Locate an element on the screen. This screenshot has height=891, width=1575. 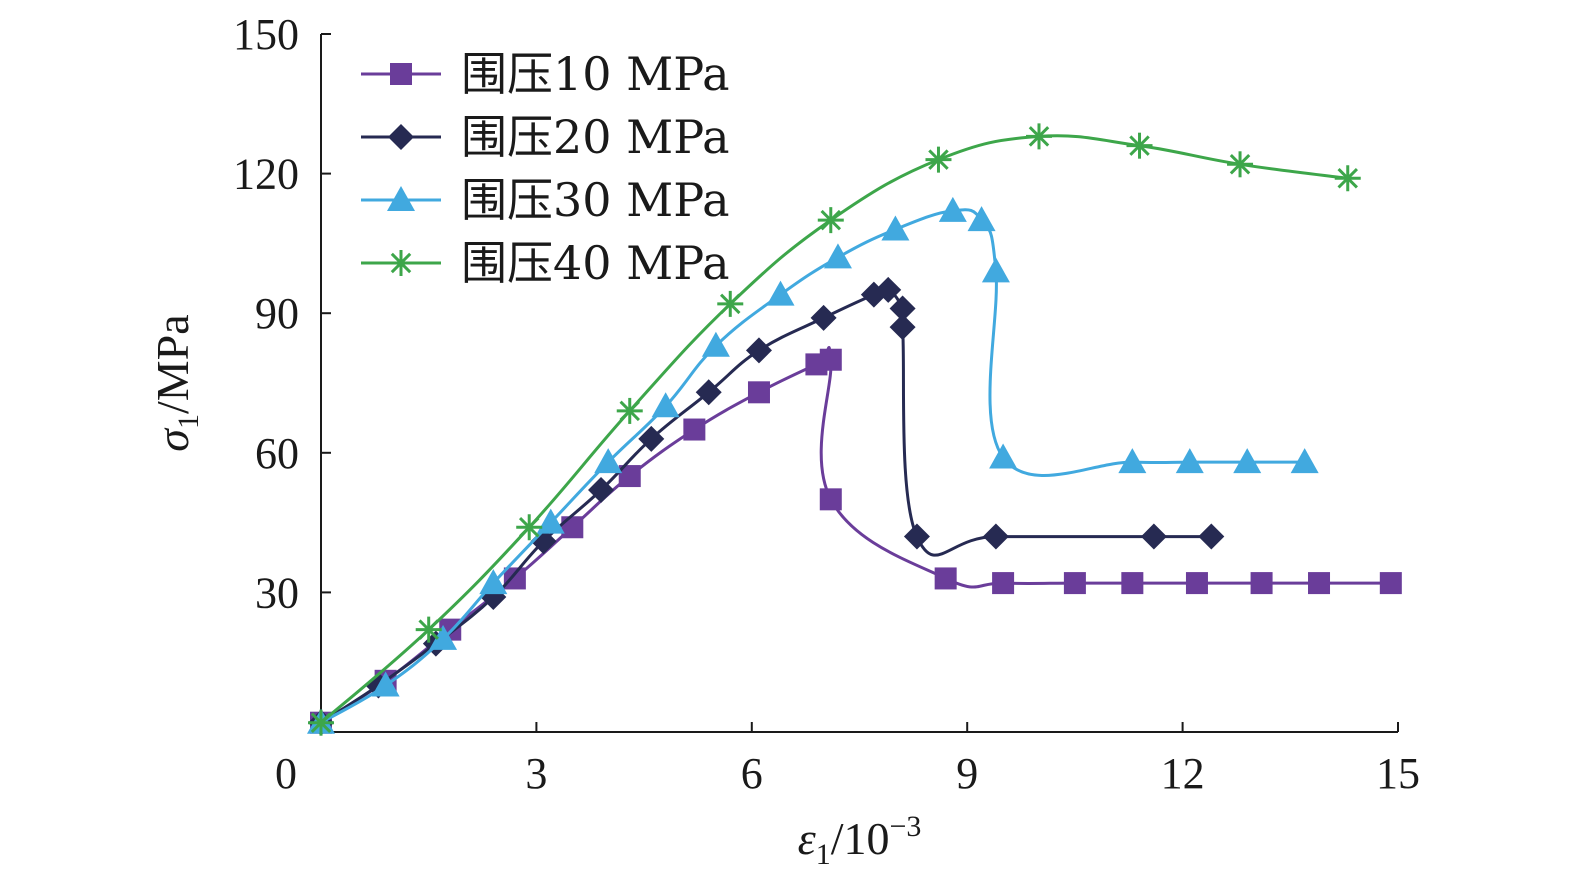
legend-entry-1: 围压10 MPa is located at coordinates (545, 74).